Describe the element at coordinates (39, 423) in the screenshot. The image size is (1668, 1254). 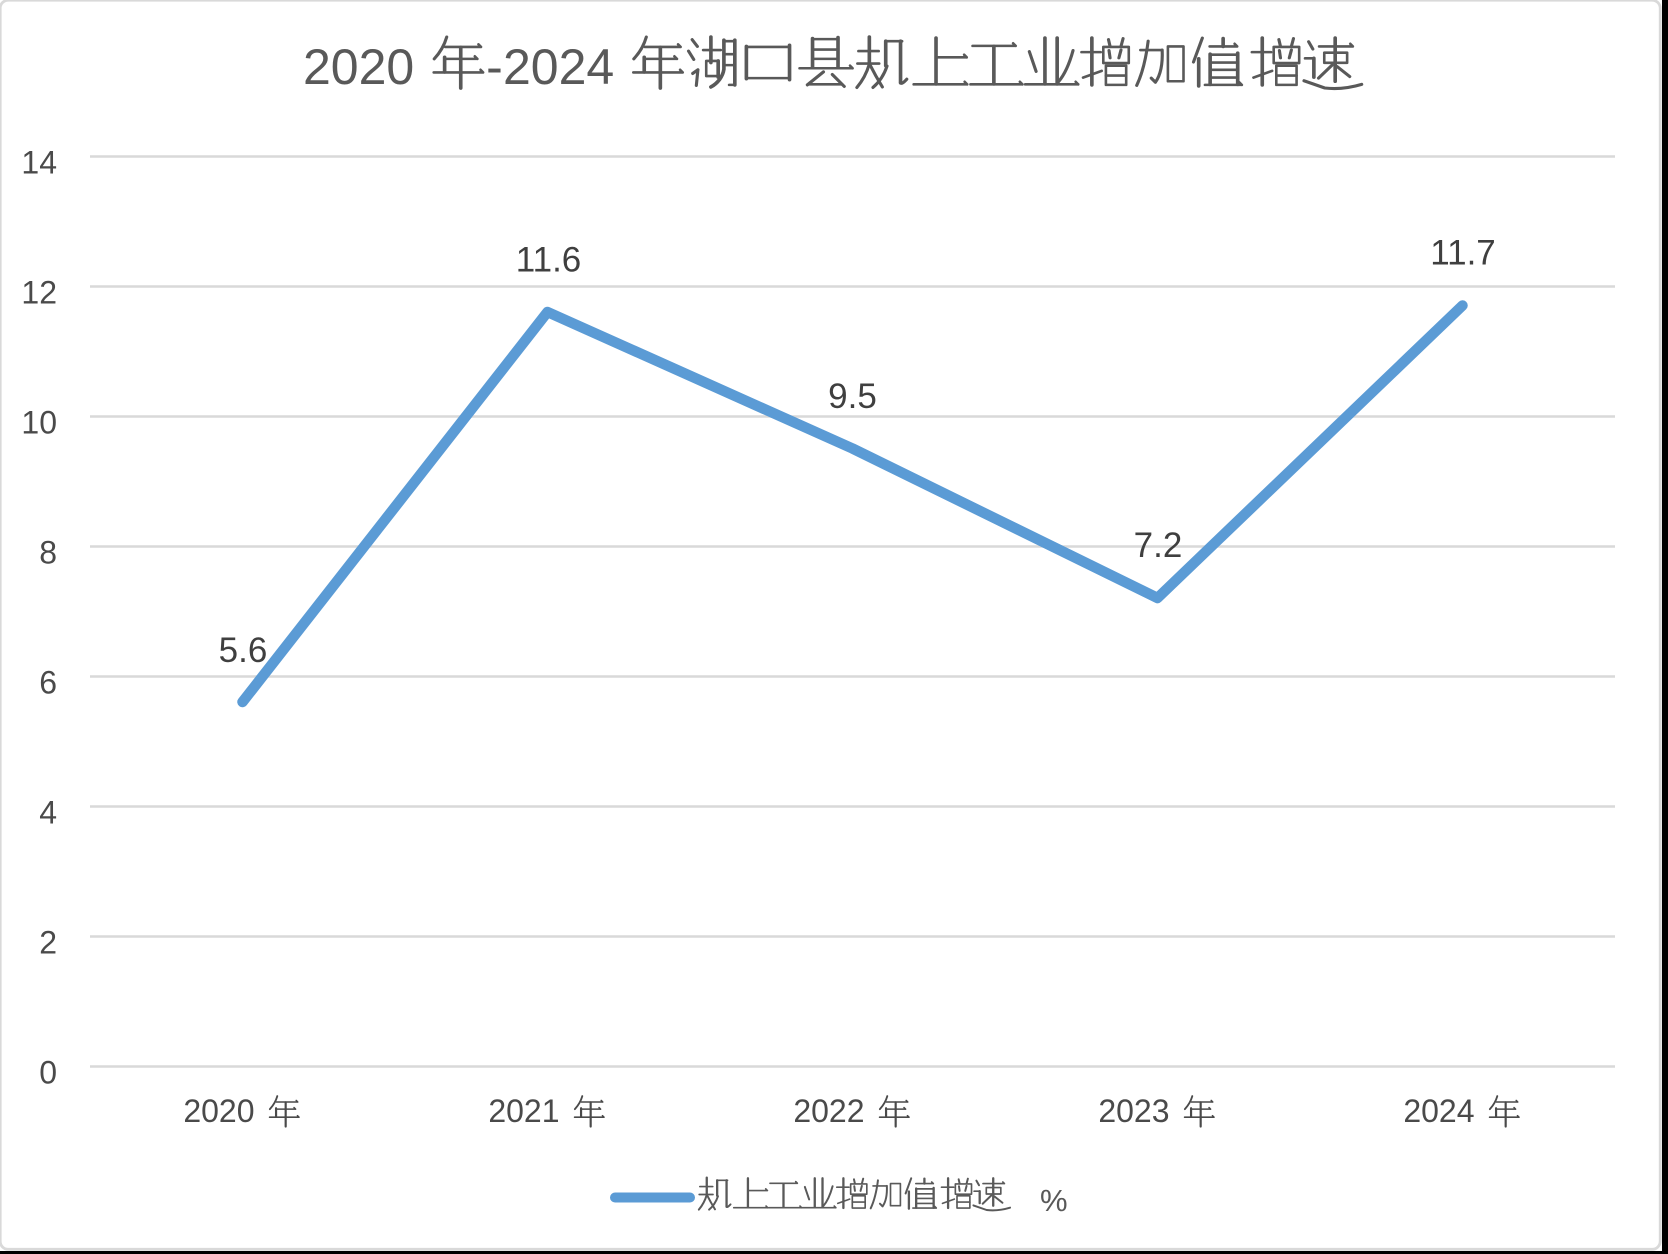
I see `svg-text: 10` at that location.